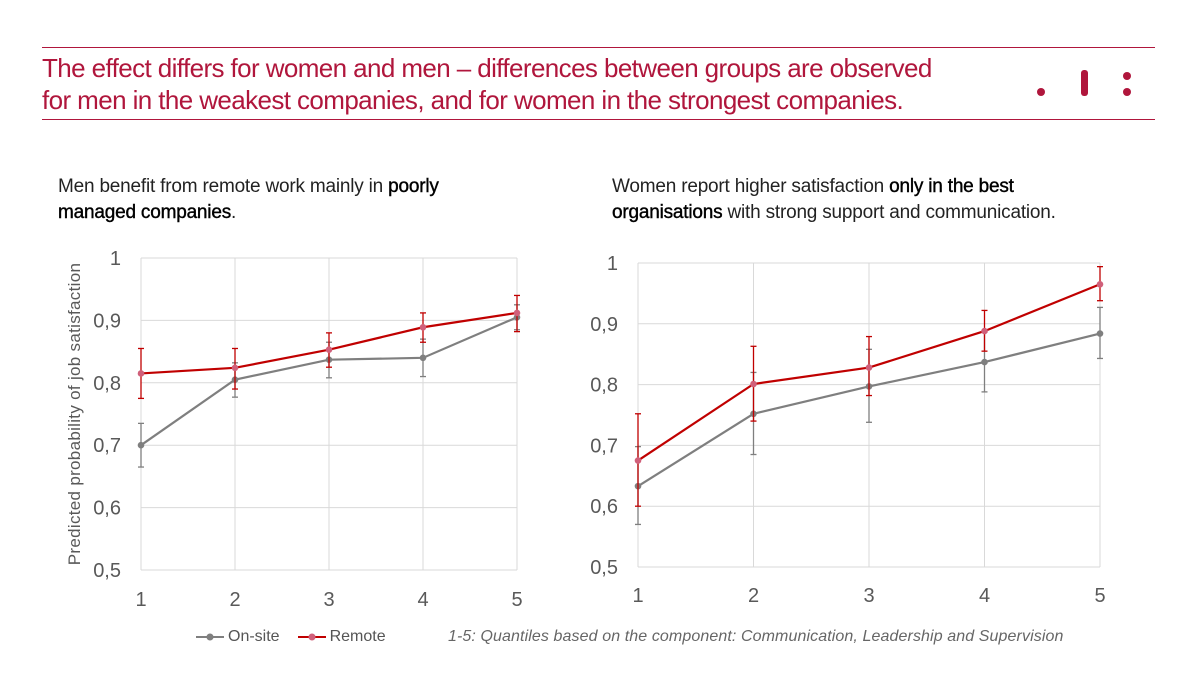 Image resolution: width=1200 pixels, height=674 pixels. Describe the element at coordinates (667, 212) in the screenshot. I see `right-subtitle-emphasis-2: organisations` at that location.